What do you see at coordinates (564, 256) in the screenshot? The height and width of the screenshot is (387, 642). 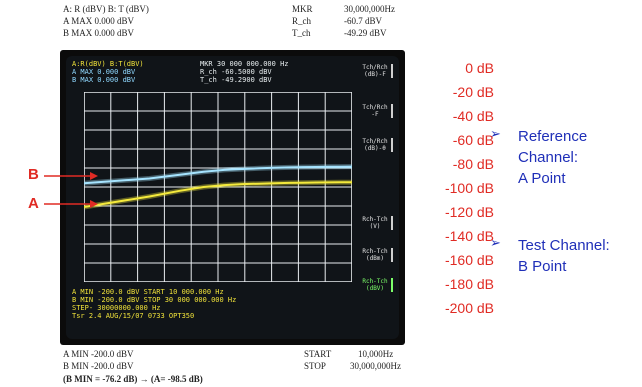 I see `test-channel-note: Test Channel: B Point` at bounding box center [564, 256].